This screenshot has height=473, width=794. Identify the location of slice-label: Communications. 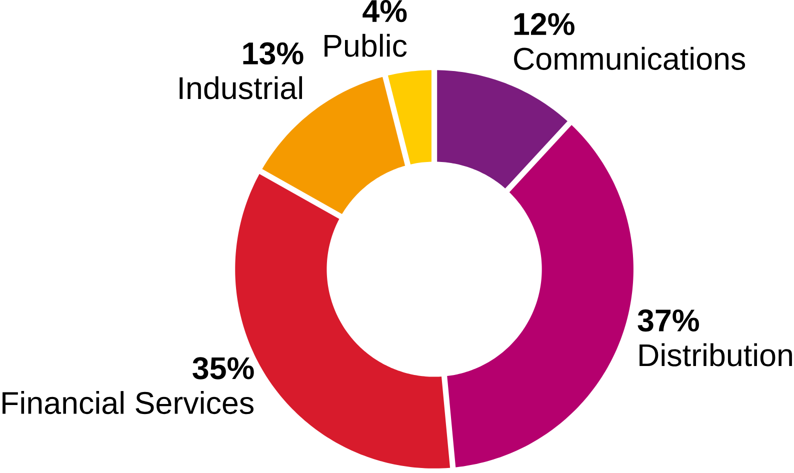
(630, 58).